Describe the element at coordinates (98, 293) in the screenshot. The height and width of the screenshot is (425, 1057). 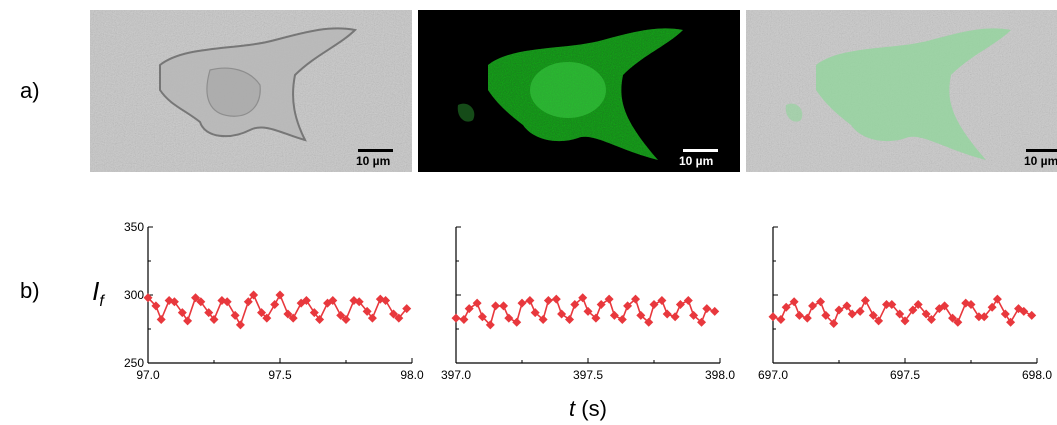
I see `y-axis-label: If` at that location.